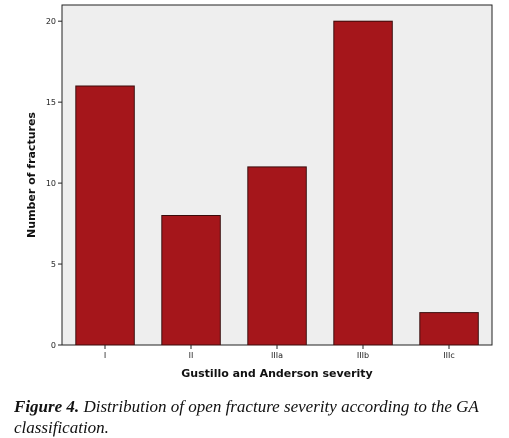 The height and width of the screenshot is (438, 509). I want to click on bar-II, so click(191, 280).